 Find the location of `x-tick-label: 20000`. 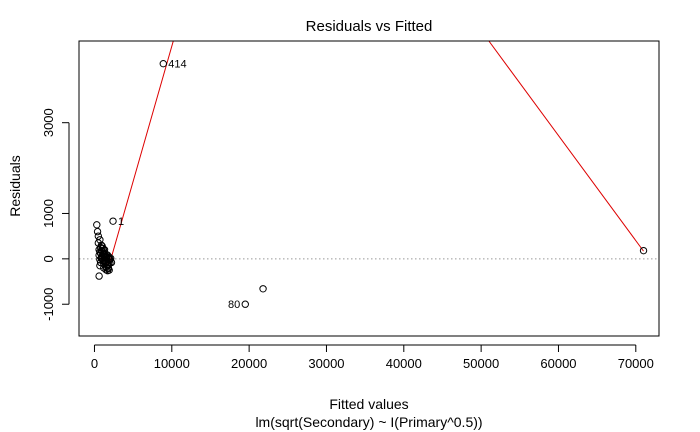

x-tick-label: 20000 is located at coordinates (249, 363).